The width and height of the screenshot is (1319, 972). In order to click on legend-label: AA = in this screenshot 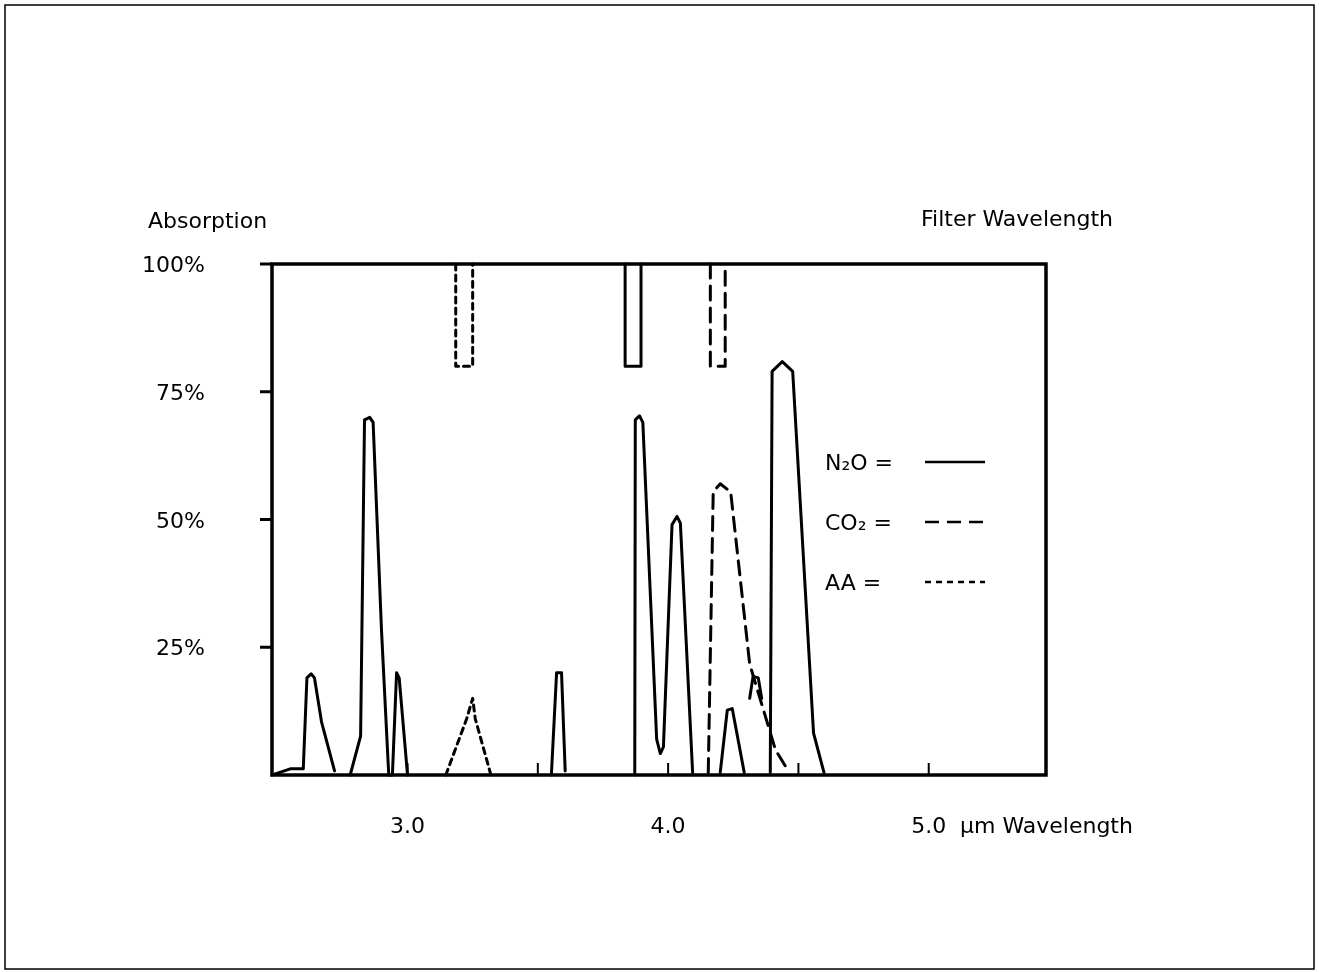, I will do `click(853, 582)`.